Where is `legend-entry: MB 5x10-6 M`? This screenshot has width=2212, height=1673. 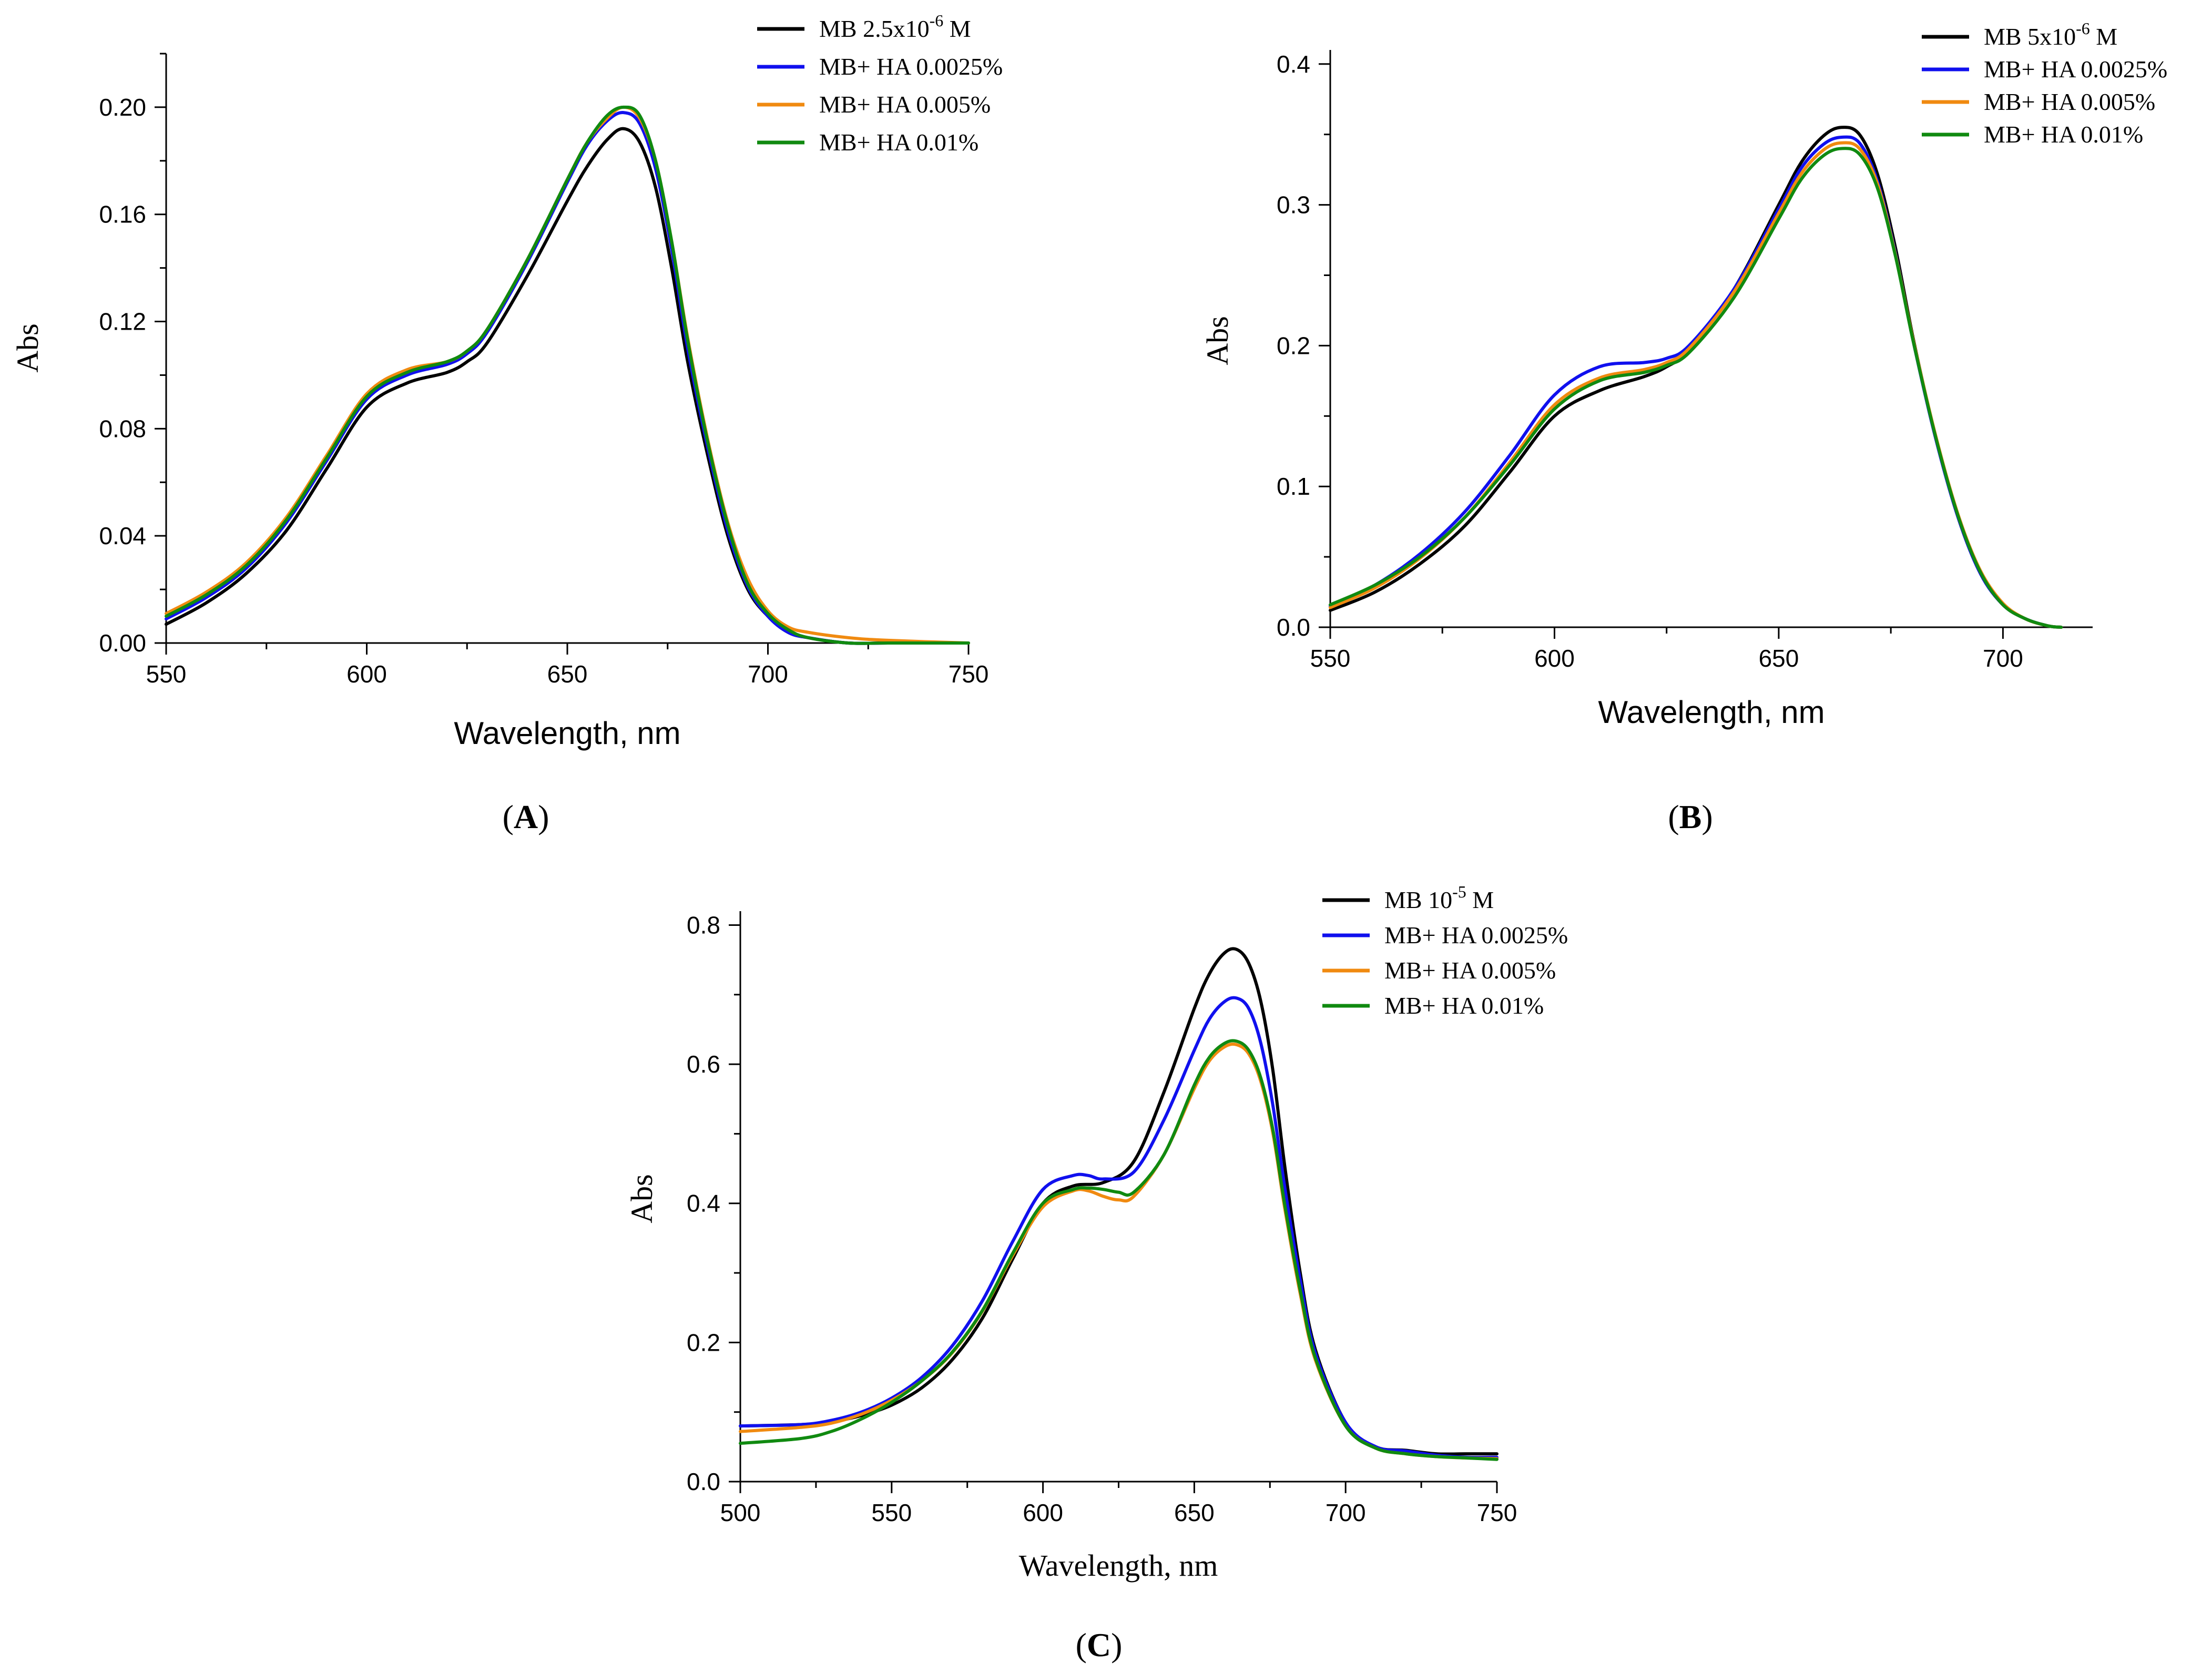 legend-entry: MB 5x10-6 M is located at coordinates (2050, 34).